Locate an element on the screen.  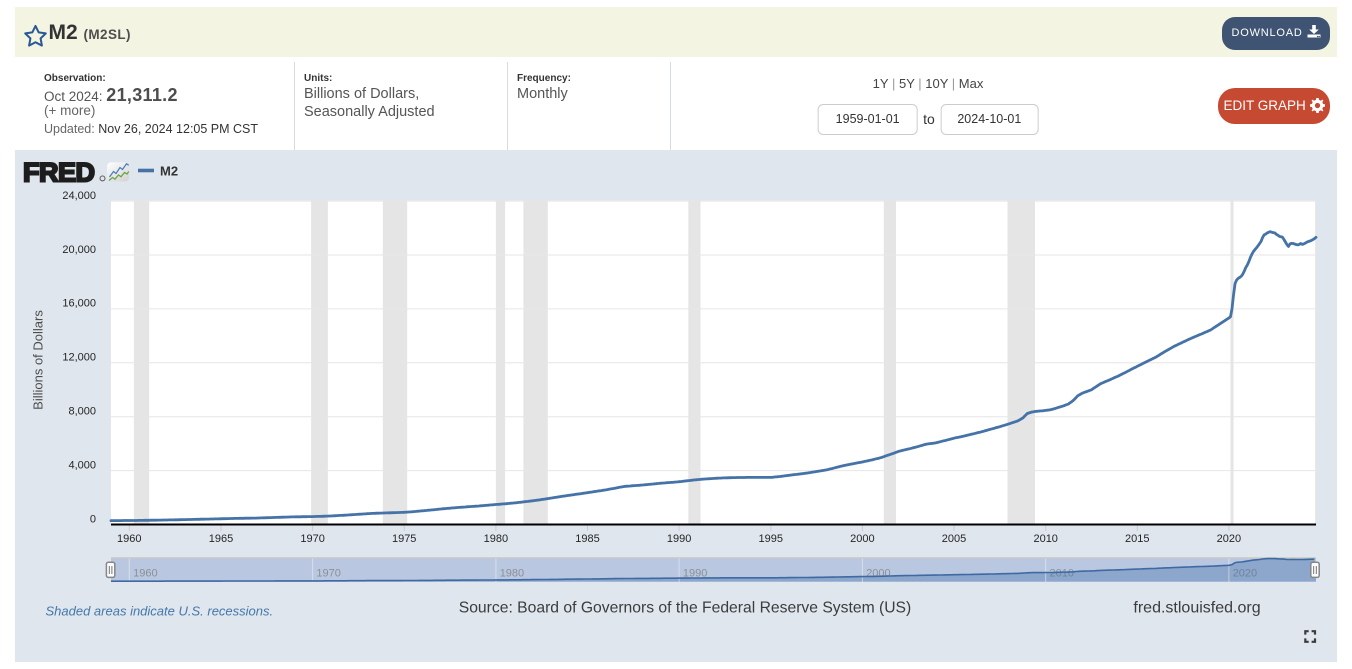
svg-text: 0 is located at coordinates (93, 519).